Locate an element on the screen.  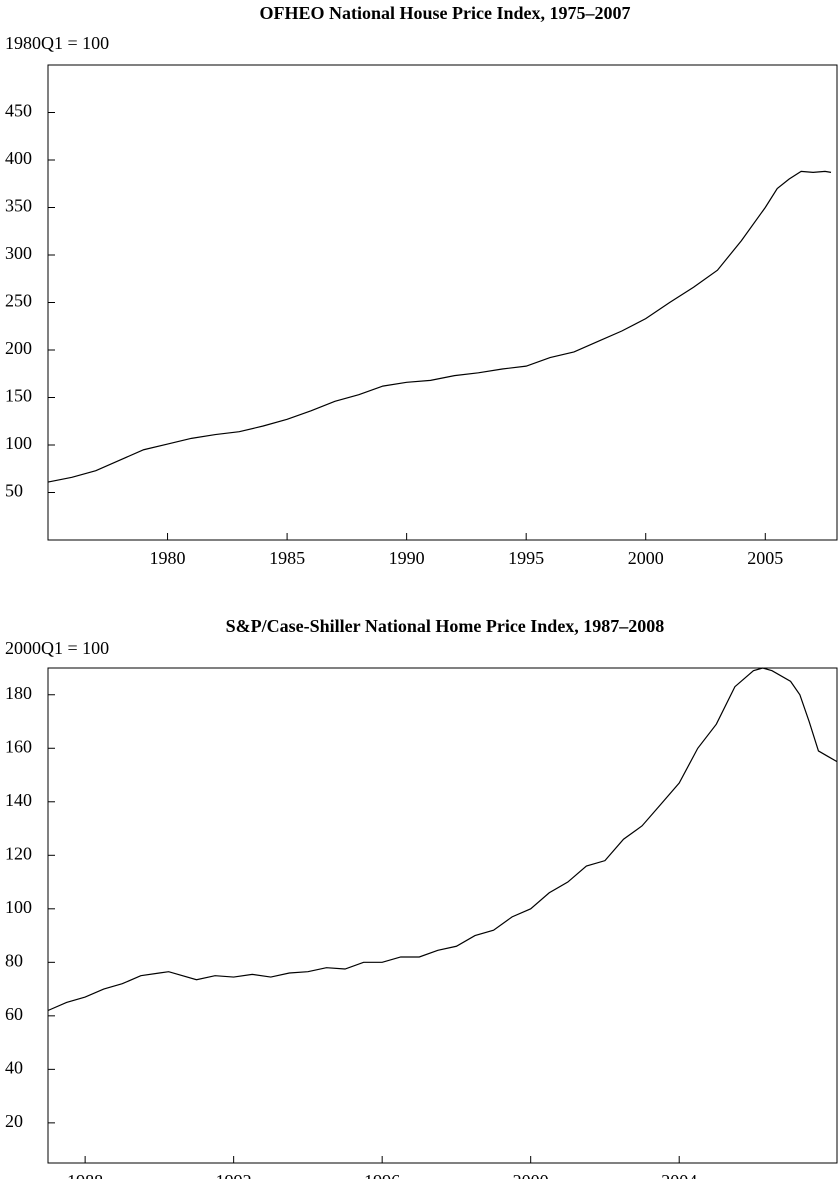
y-tick-label: 40 is located at coordinates (14, 1067).